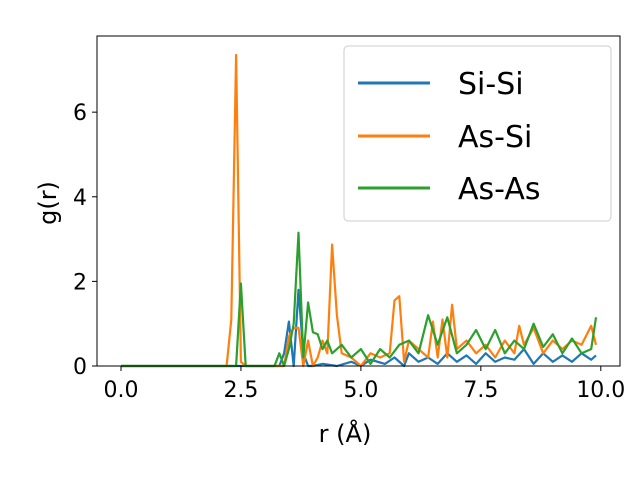 This screenshot has height=480, width=640. What do you see at coordinates (120, 390) in the screenshot?
I see `x-tick-label: 0.0` at bounding box center [120, 390].